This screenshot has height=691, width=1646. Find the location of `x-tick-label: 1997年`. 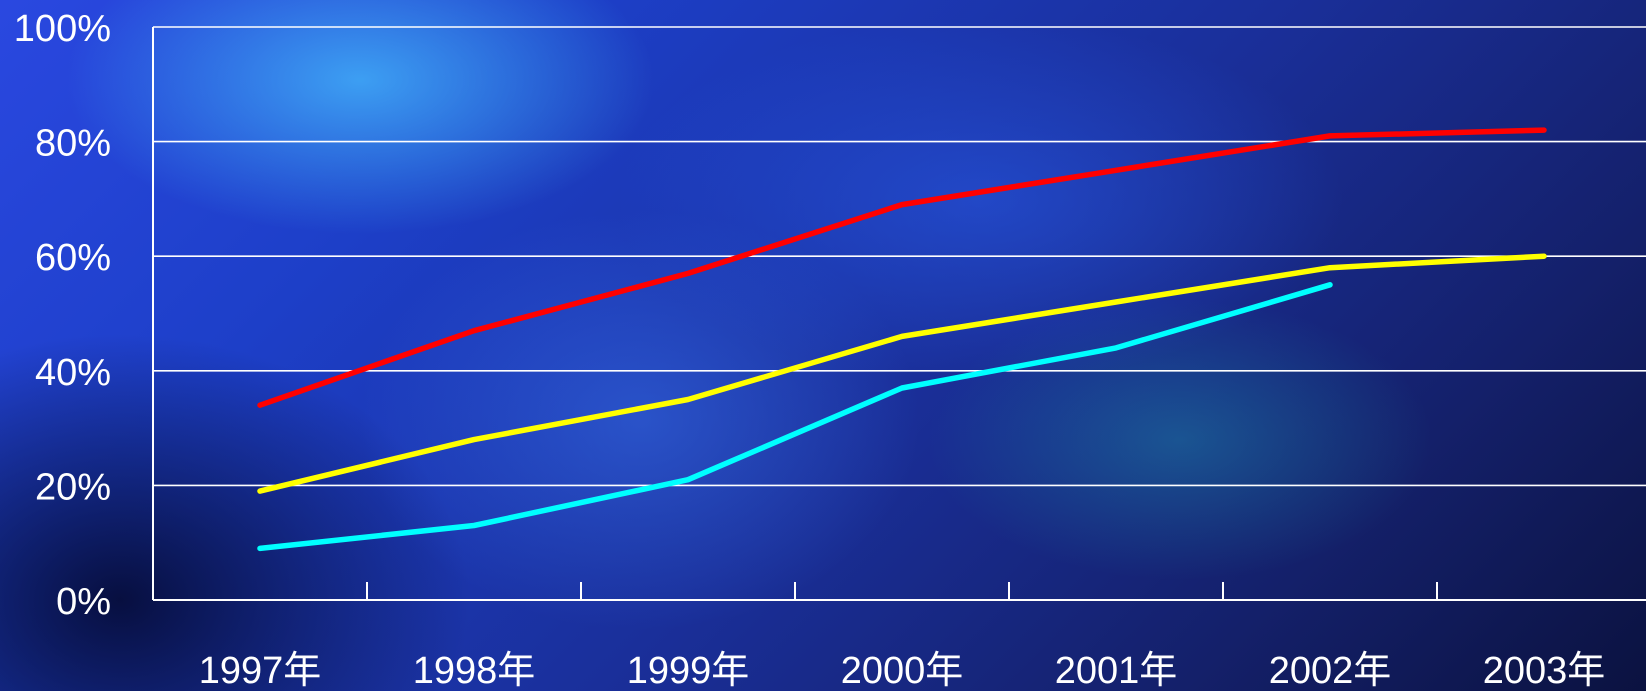

x-tick-label: 1997年 is located at coordinates (260, 670).